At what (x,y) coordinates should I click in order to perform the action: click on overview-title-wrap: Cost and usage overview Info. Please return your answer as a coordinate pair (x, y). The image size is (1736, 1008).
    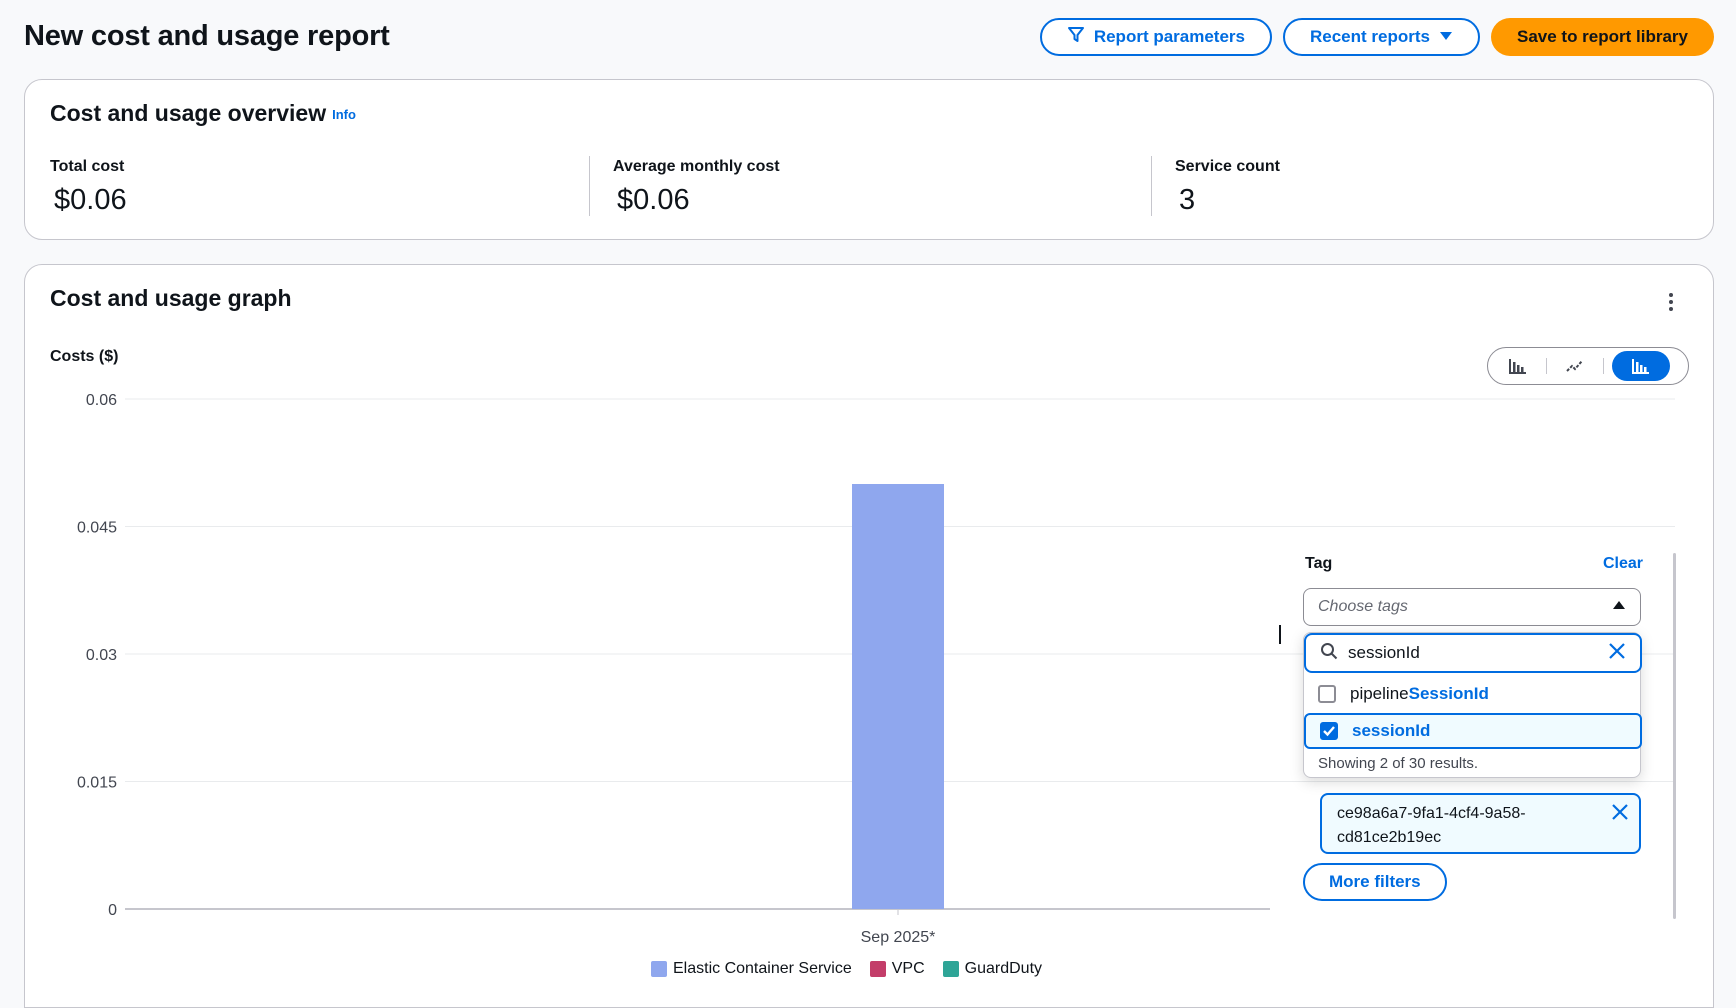
    Looking at the image, I should click on (203, 113).